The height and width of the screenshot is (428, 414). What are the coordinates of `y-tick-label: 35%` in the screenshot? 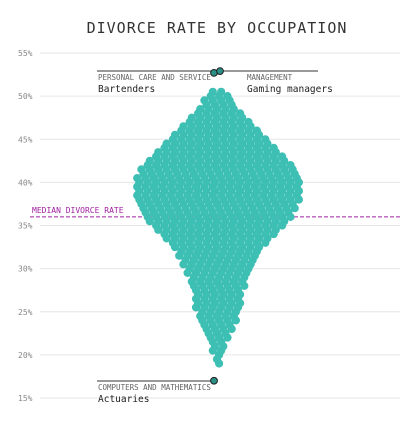 It's located at (25, 226).